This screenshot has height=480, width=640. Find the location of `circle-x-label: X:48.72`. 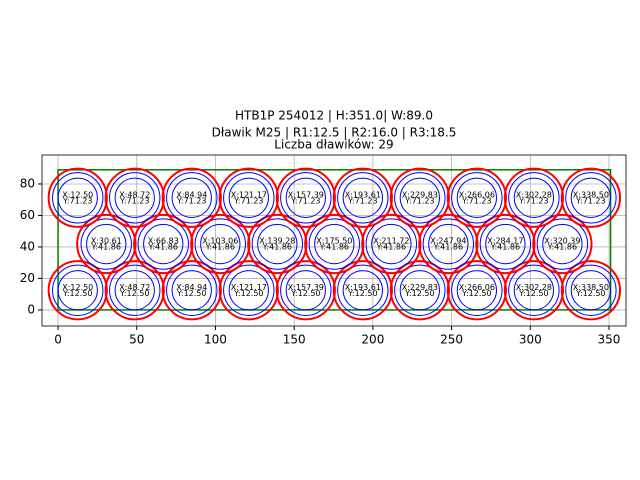

circle-x-label: X:48.72 is located at coordinates (134, 287).